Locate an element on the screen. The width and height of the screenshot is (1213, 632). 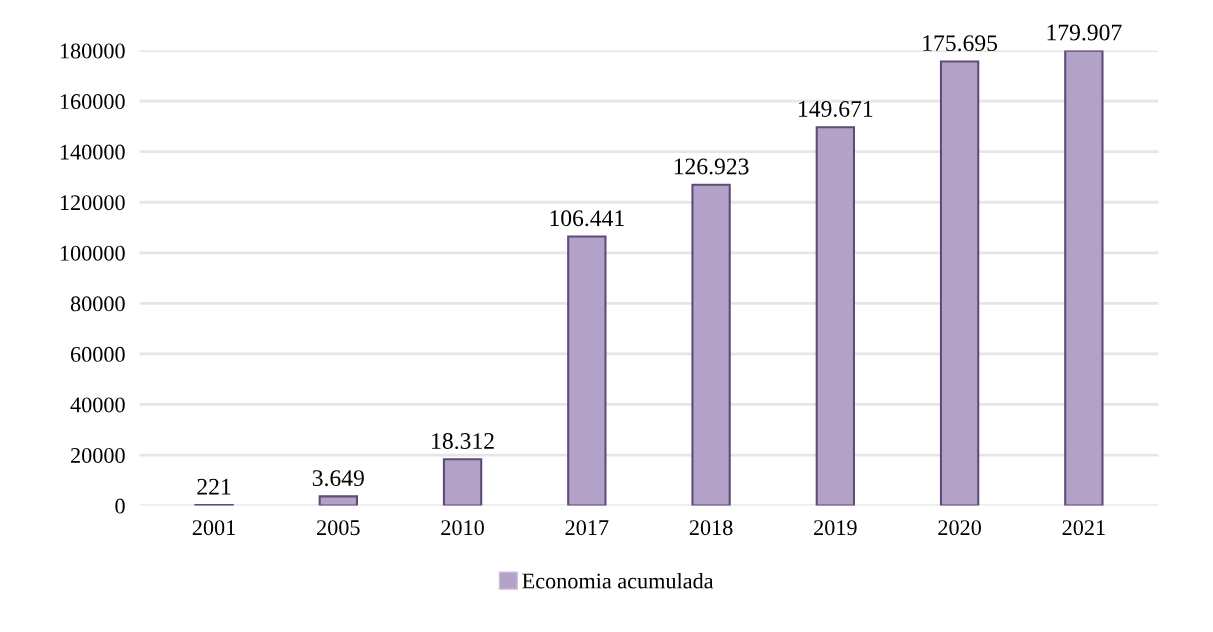
x-tick-label: 2017 is located at coordinates (587, 528).